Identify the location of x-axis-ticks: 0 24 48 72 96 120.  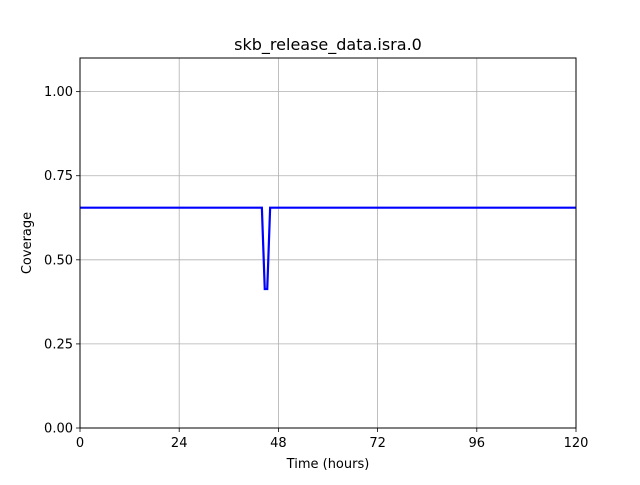
(332, 439).